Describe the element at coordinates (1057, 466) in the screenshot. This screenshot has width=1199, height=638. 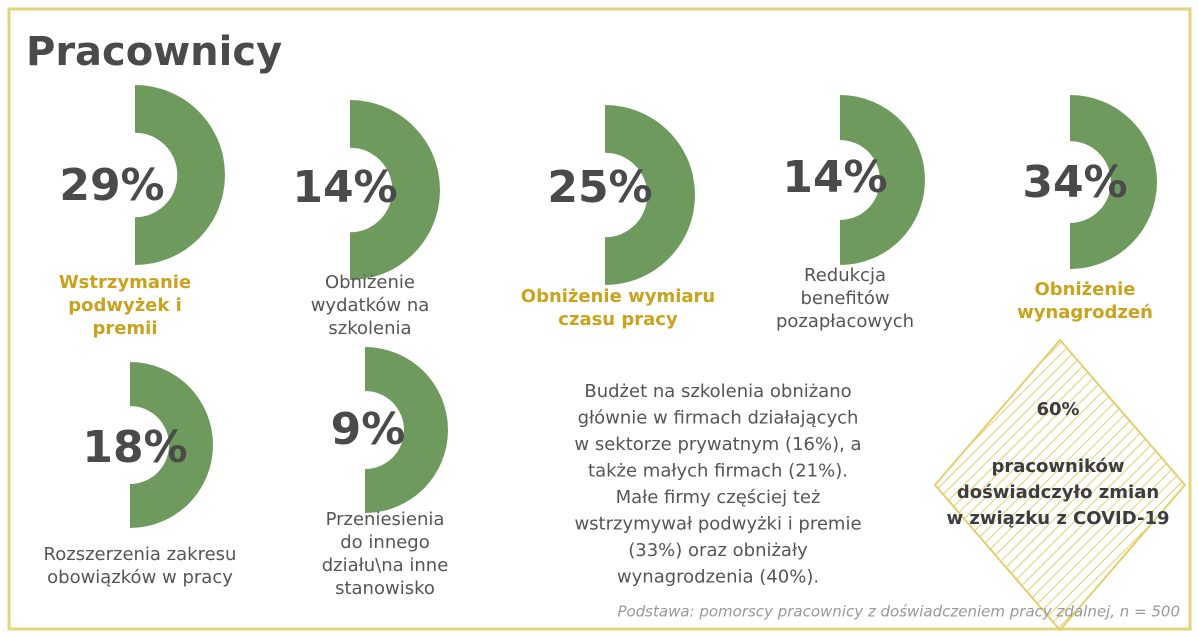
I see `highlight-label: pracowników` at that location.